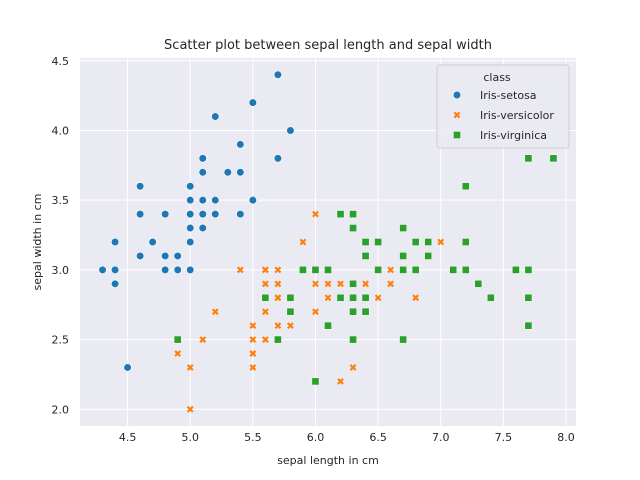 The height and width of the screenshot is (480, 640). Describe the element at coordinates (441, 437) in the screenshot. I see `x-tick-label: 7.0` at that location.